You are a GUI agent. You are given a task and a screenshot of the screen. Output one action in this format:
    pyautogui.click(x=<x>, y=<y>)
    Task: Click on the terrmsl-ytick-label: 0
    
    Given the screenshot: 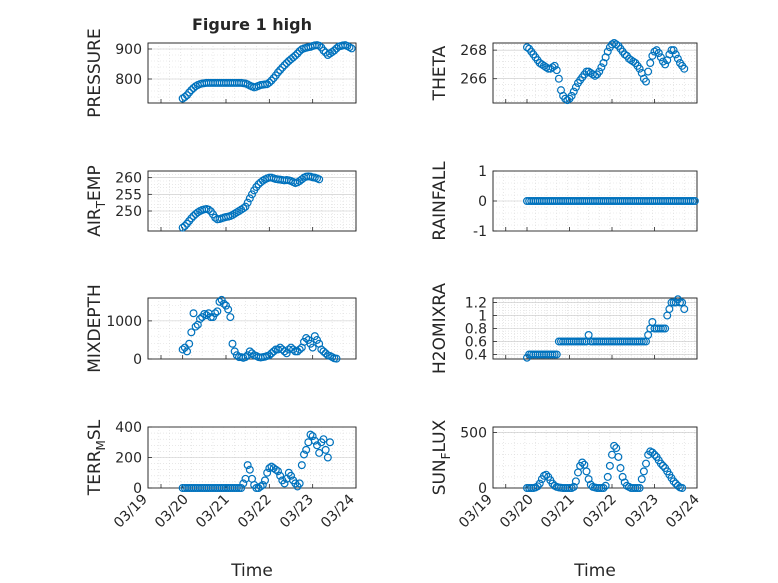 What is the action you would take?
    pyautogui.click(x=137, y=489)
    